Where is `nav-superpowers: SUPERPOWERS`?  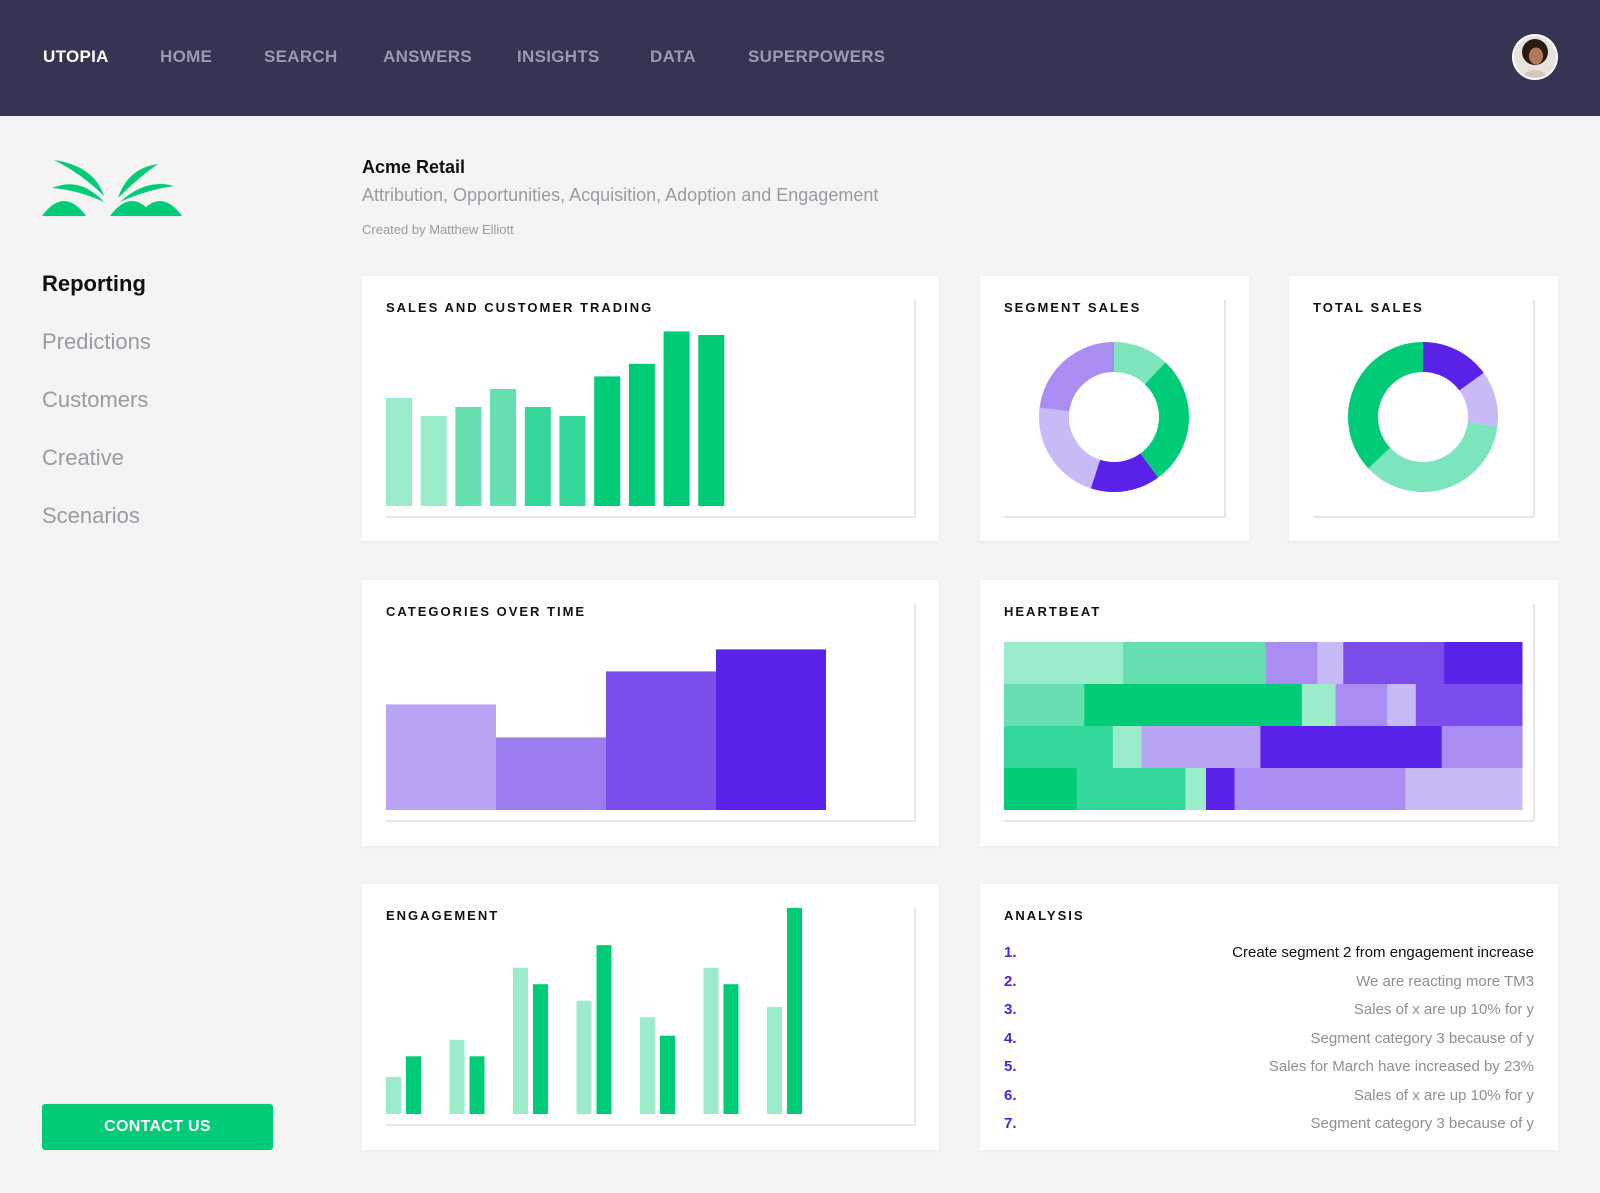
nav-superpowers: SUPERPOWERS is located at coordinates (817, 56).